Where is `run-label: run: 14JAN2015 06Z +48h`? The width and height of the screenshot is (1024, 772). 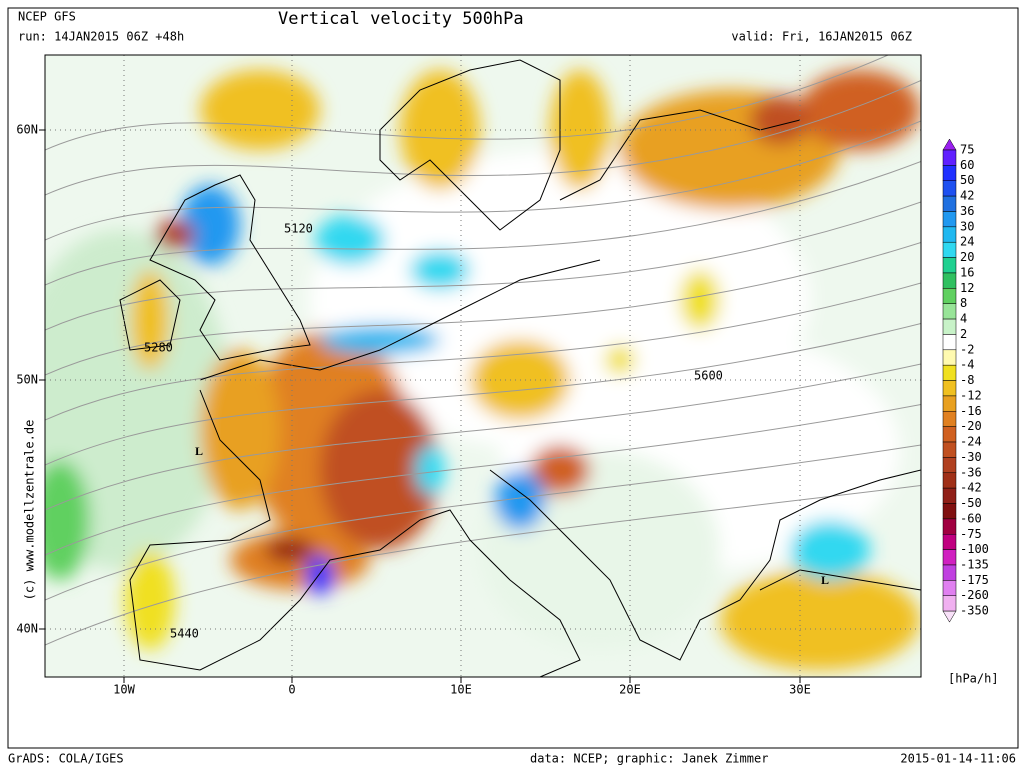 run-label: run: 14JAN2015 06Z +48h is located at coordinates (101, 37).